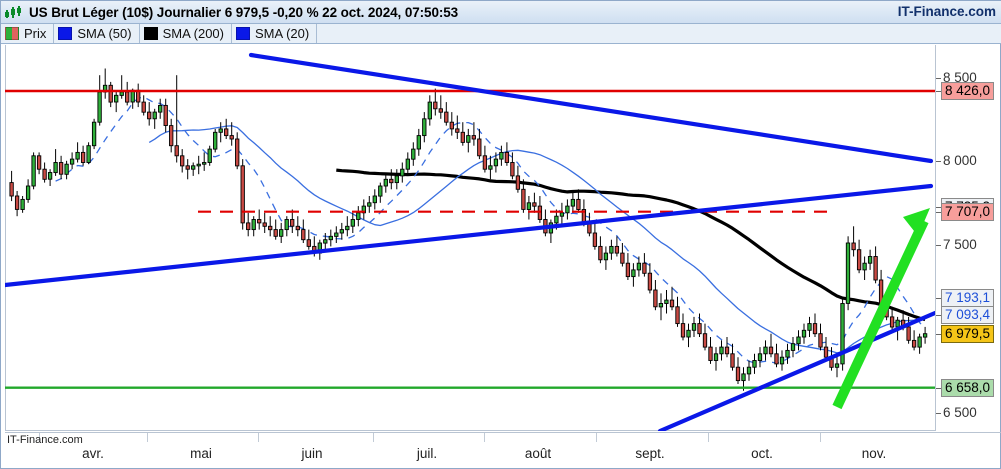  Describe the element at coordinates (193, 33) in the screenshot. I see `legend-label: SMA (200)` at that location.